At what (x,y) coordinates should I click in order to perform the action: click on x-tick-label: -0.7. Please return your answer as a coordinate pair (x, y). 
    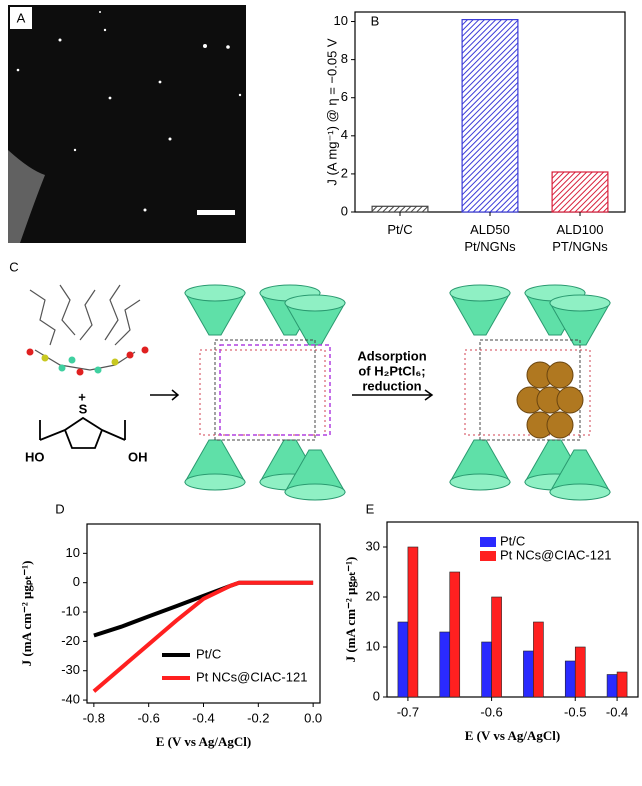
    Looking at the image, I should click on (408, 711).